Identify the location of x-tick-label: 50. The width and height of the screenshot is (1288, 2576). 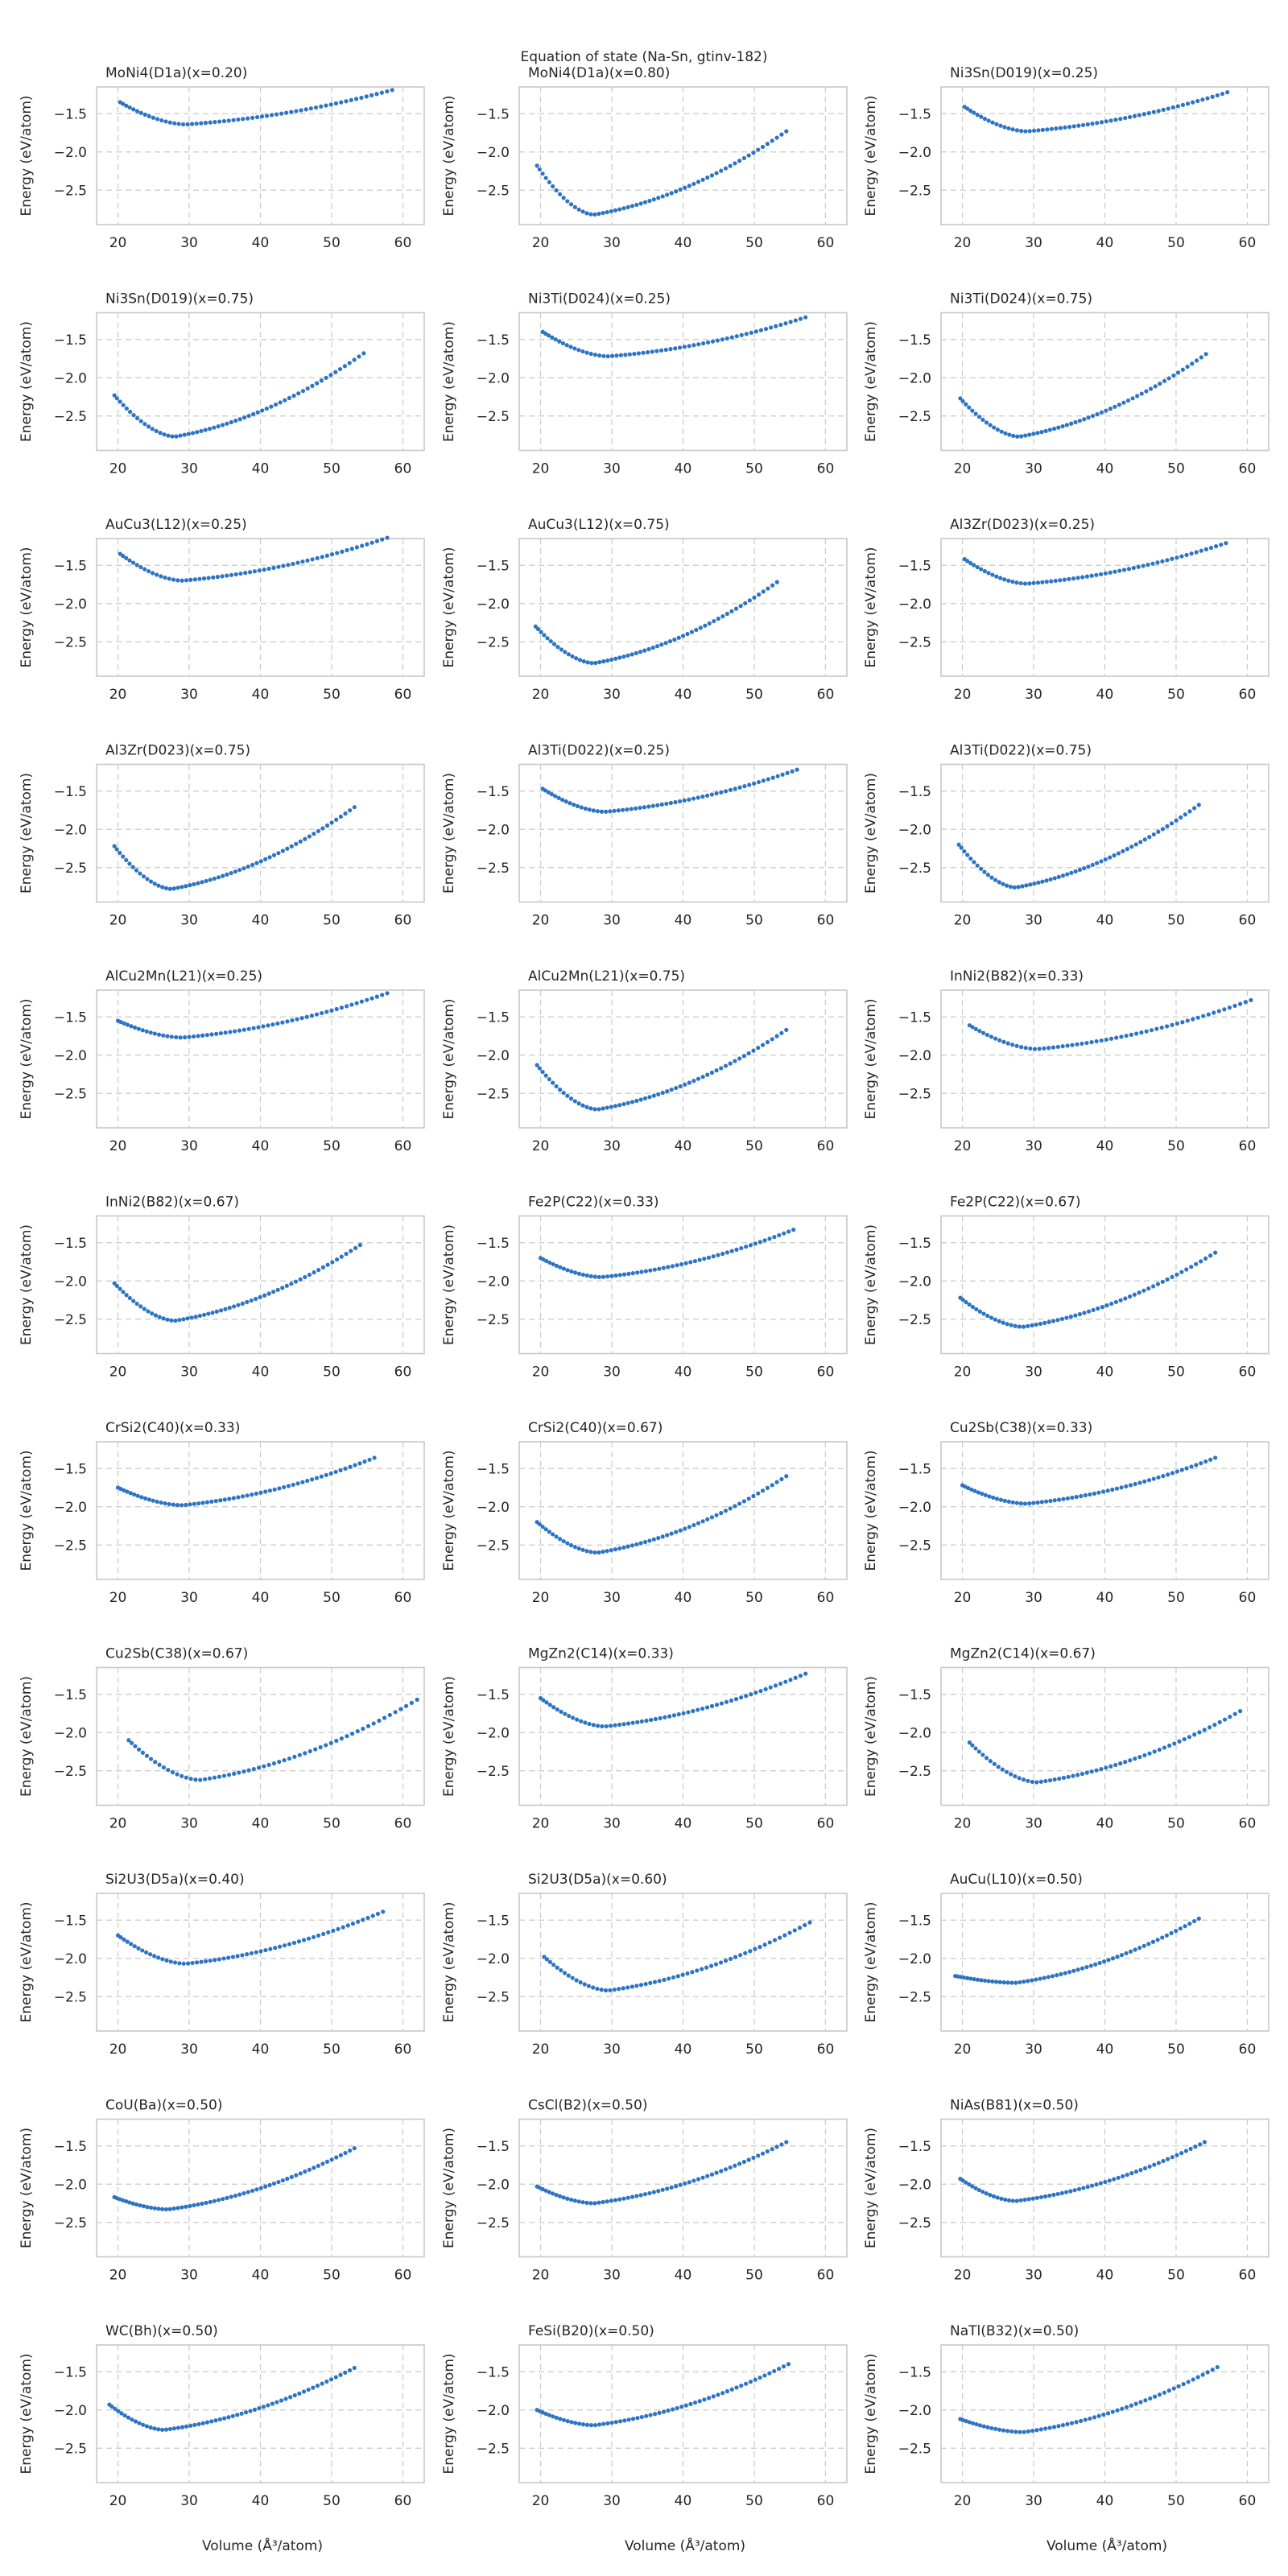
(332, 695).